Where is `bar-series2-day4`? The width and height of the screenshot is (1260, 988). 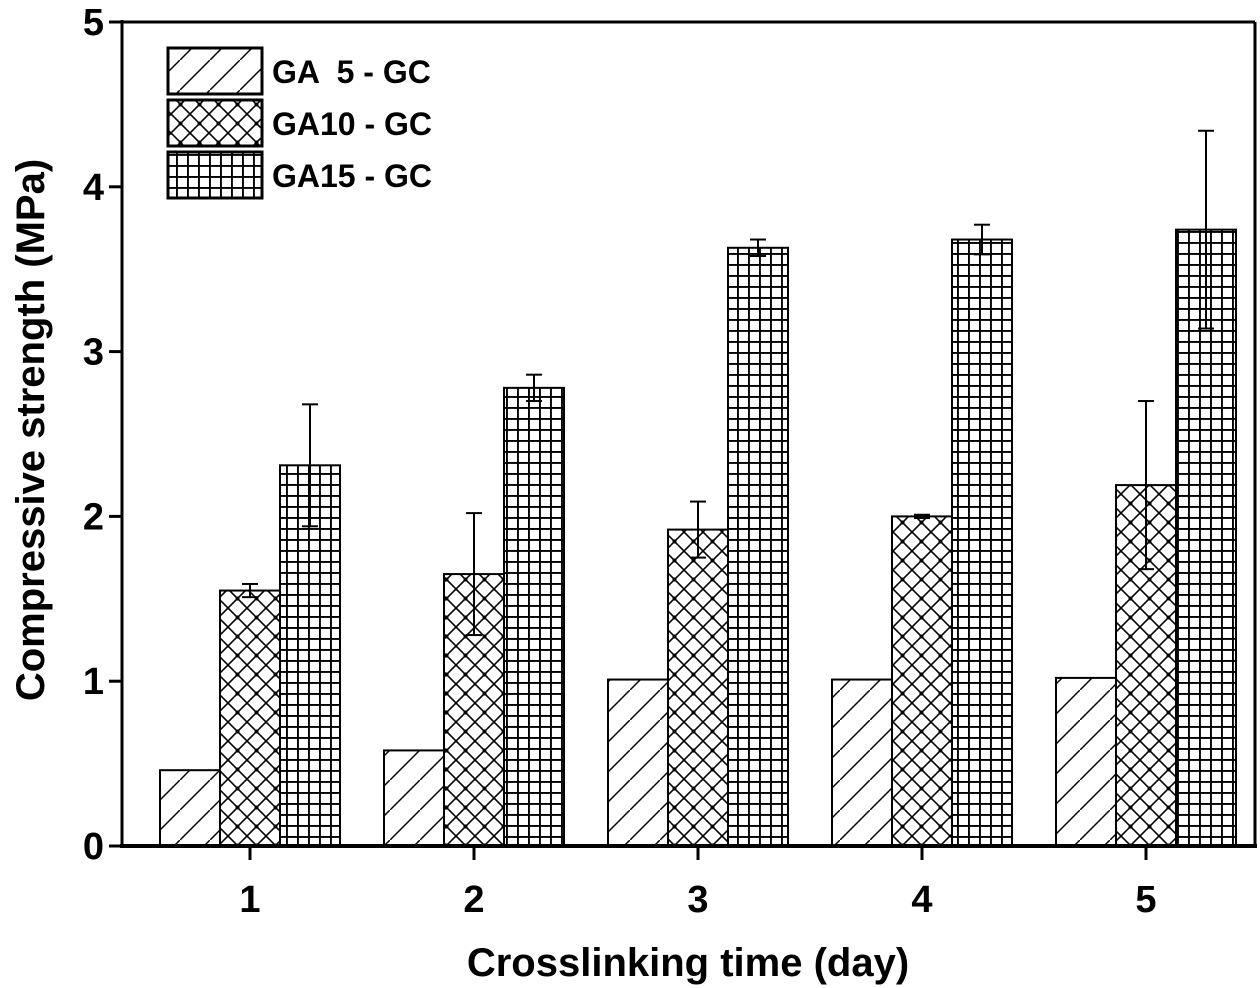
bar-series2-day4 is located at coordinates (922, 681).